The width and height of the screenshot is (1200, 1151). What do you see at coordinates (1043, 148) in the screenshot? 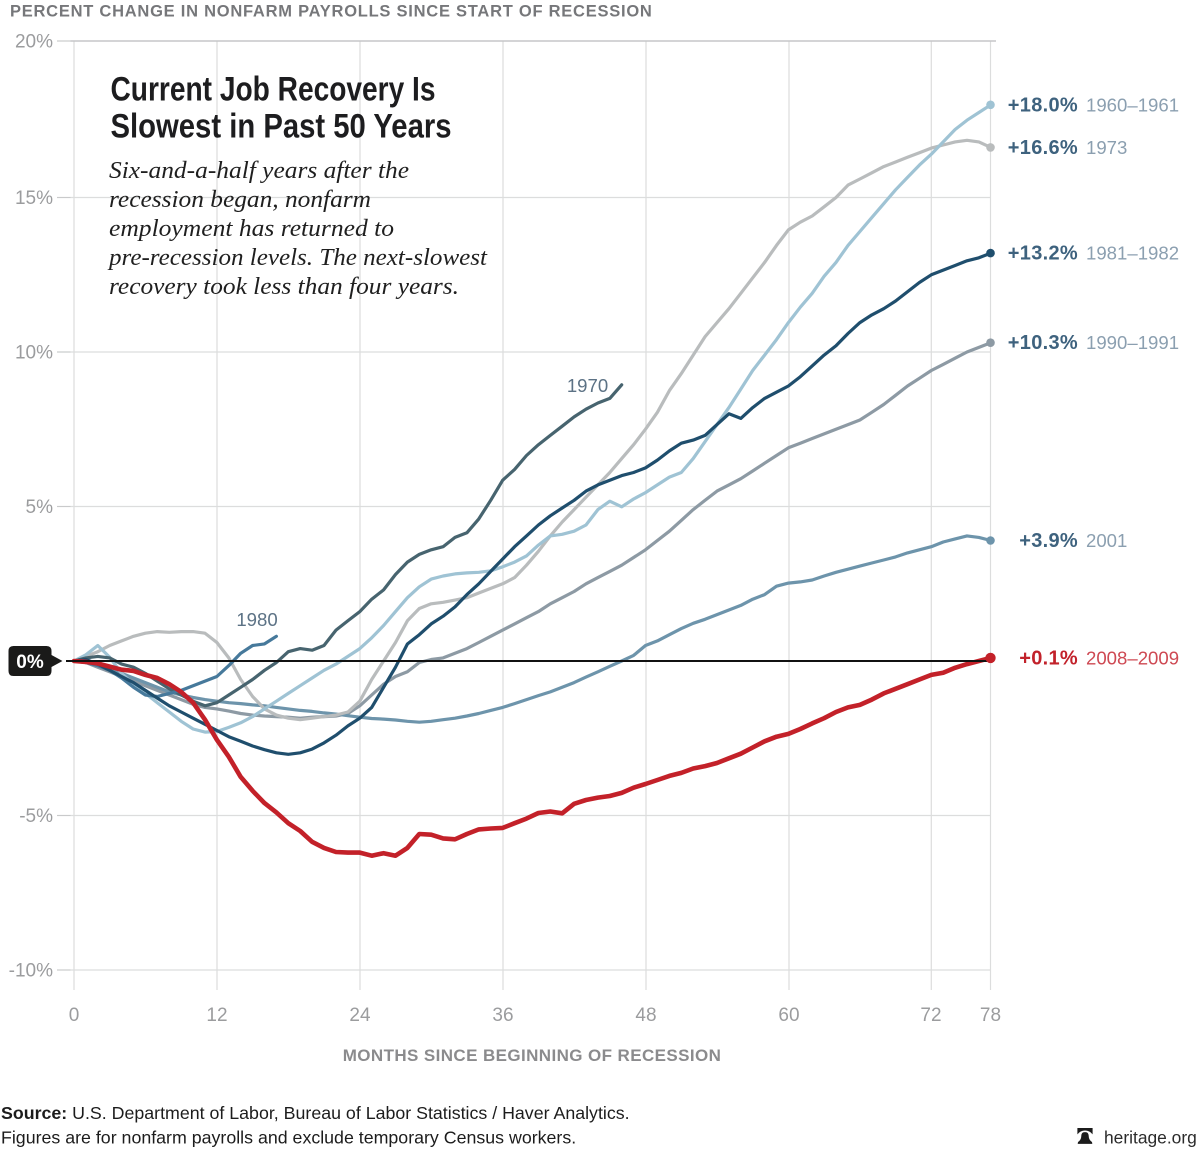
I see `svg-text: +16.6%` at bounding box center [1043, 148].